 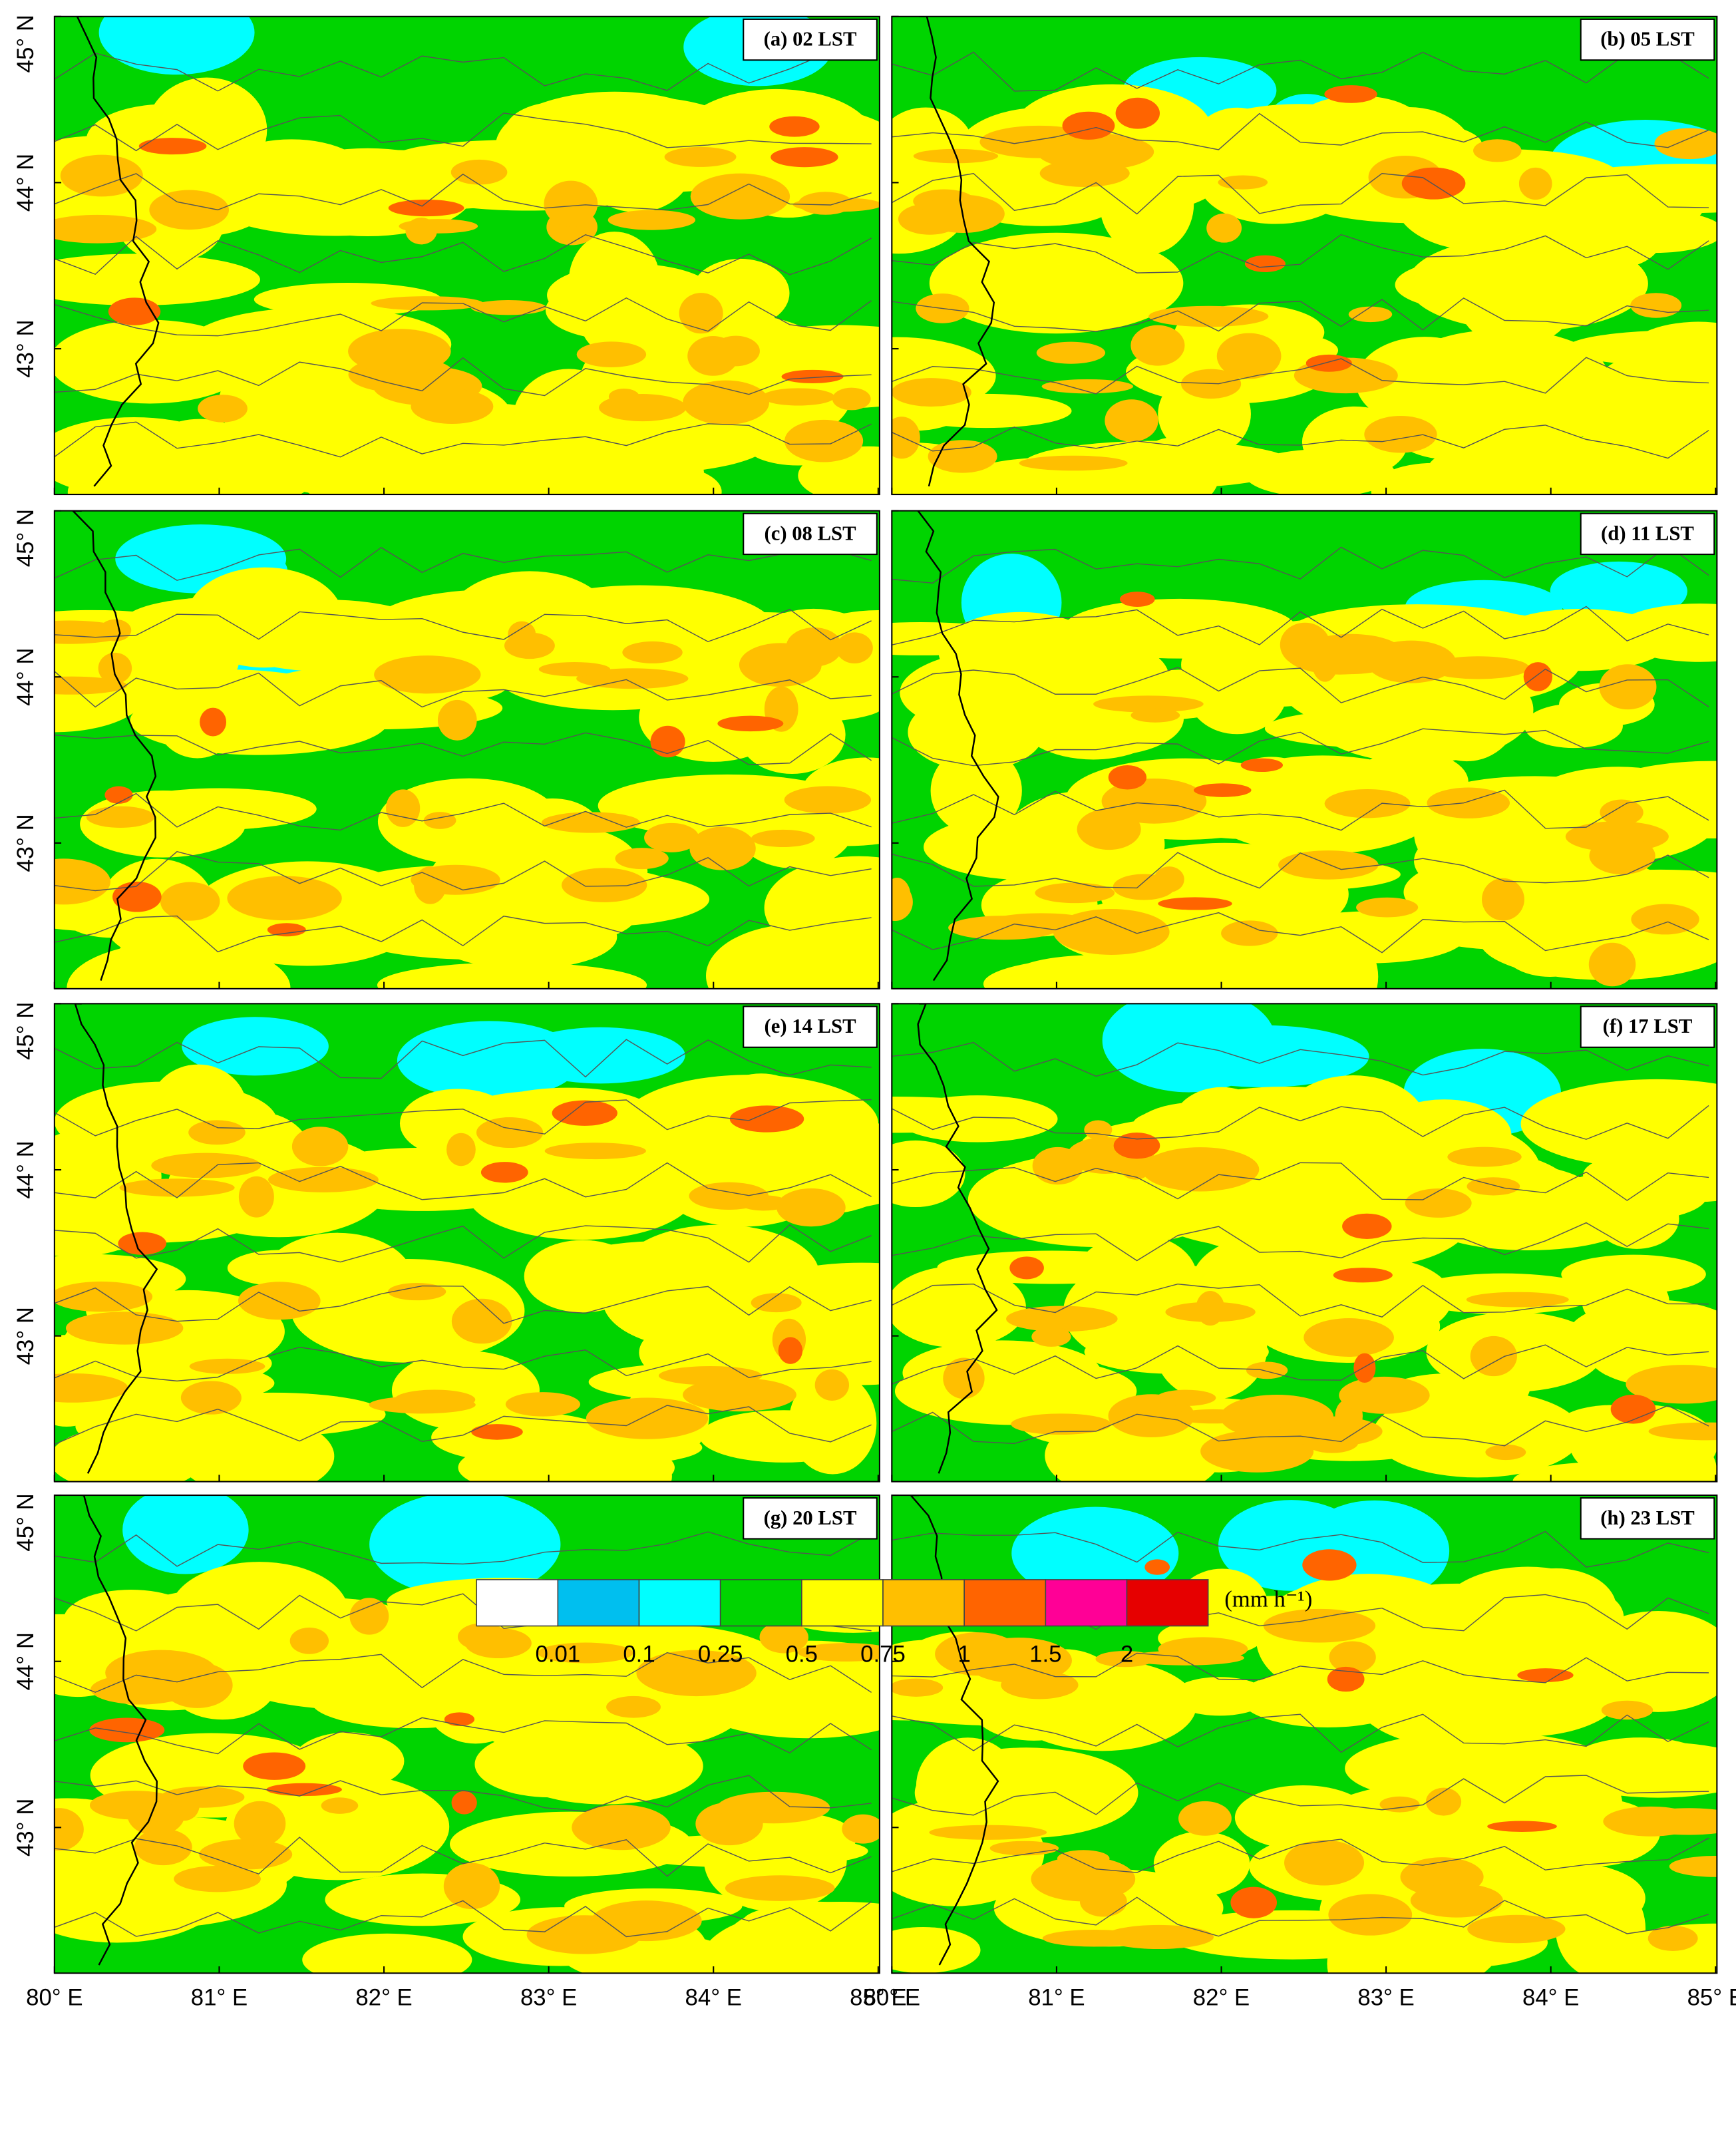 I want to click on border-line, so click(x=954, y=1730).